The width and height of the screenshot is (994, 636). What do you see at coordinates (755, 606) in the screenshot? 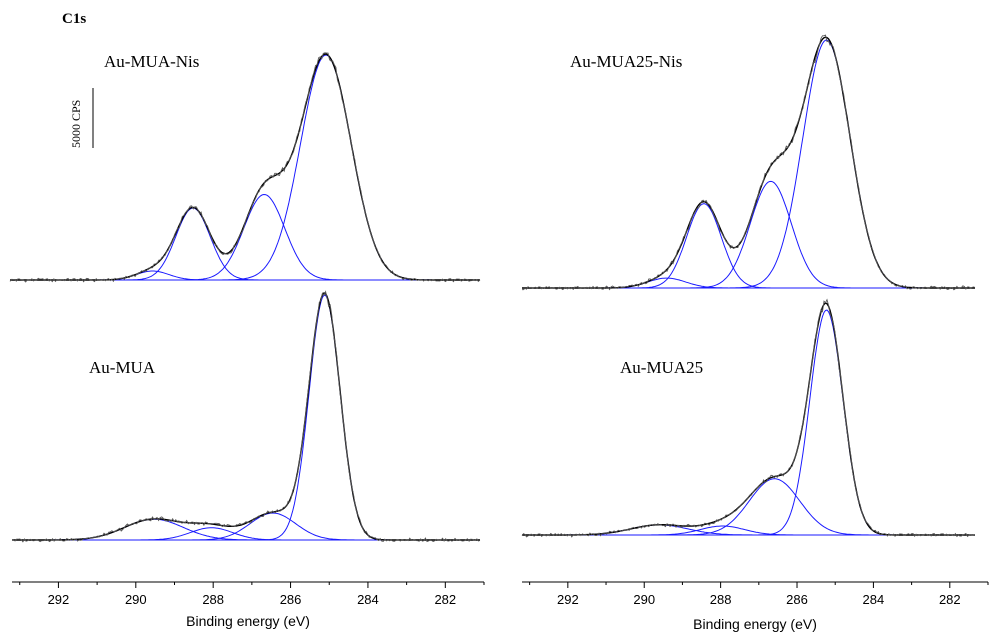
I see `x-axis-right: Binding energy (eV) 292 290 288 286 284 282` at bounding box center [755, 606].